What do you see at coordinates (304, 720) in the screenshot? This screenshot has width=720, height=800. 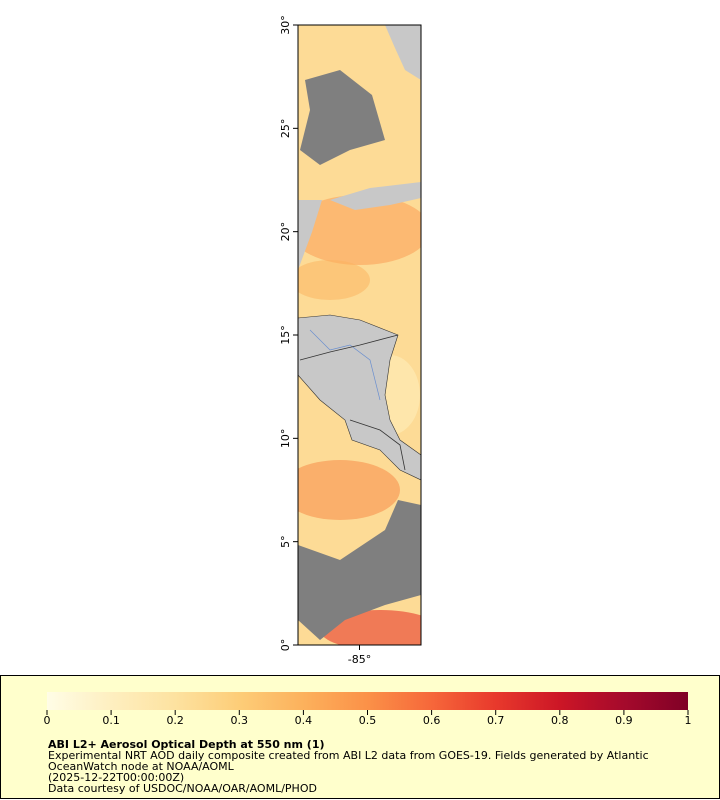 I see `colorbar-tick-label: 0.4` at bounding box center [304, 720].